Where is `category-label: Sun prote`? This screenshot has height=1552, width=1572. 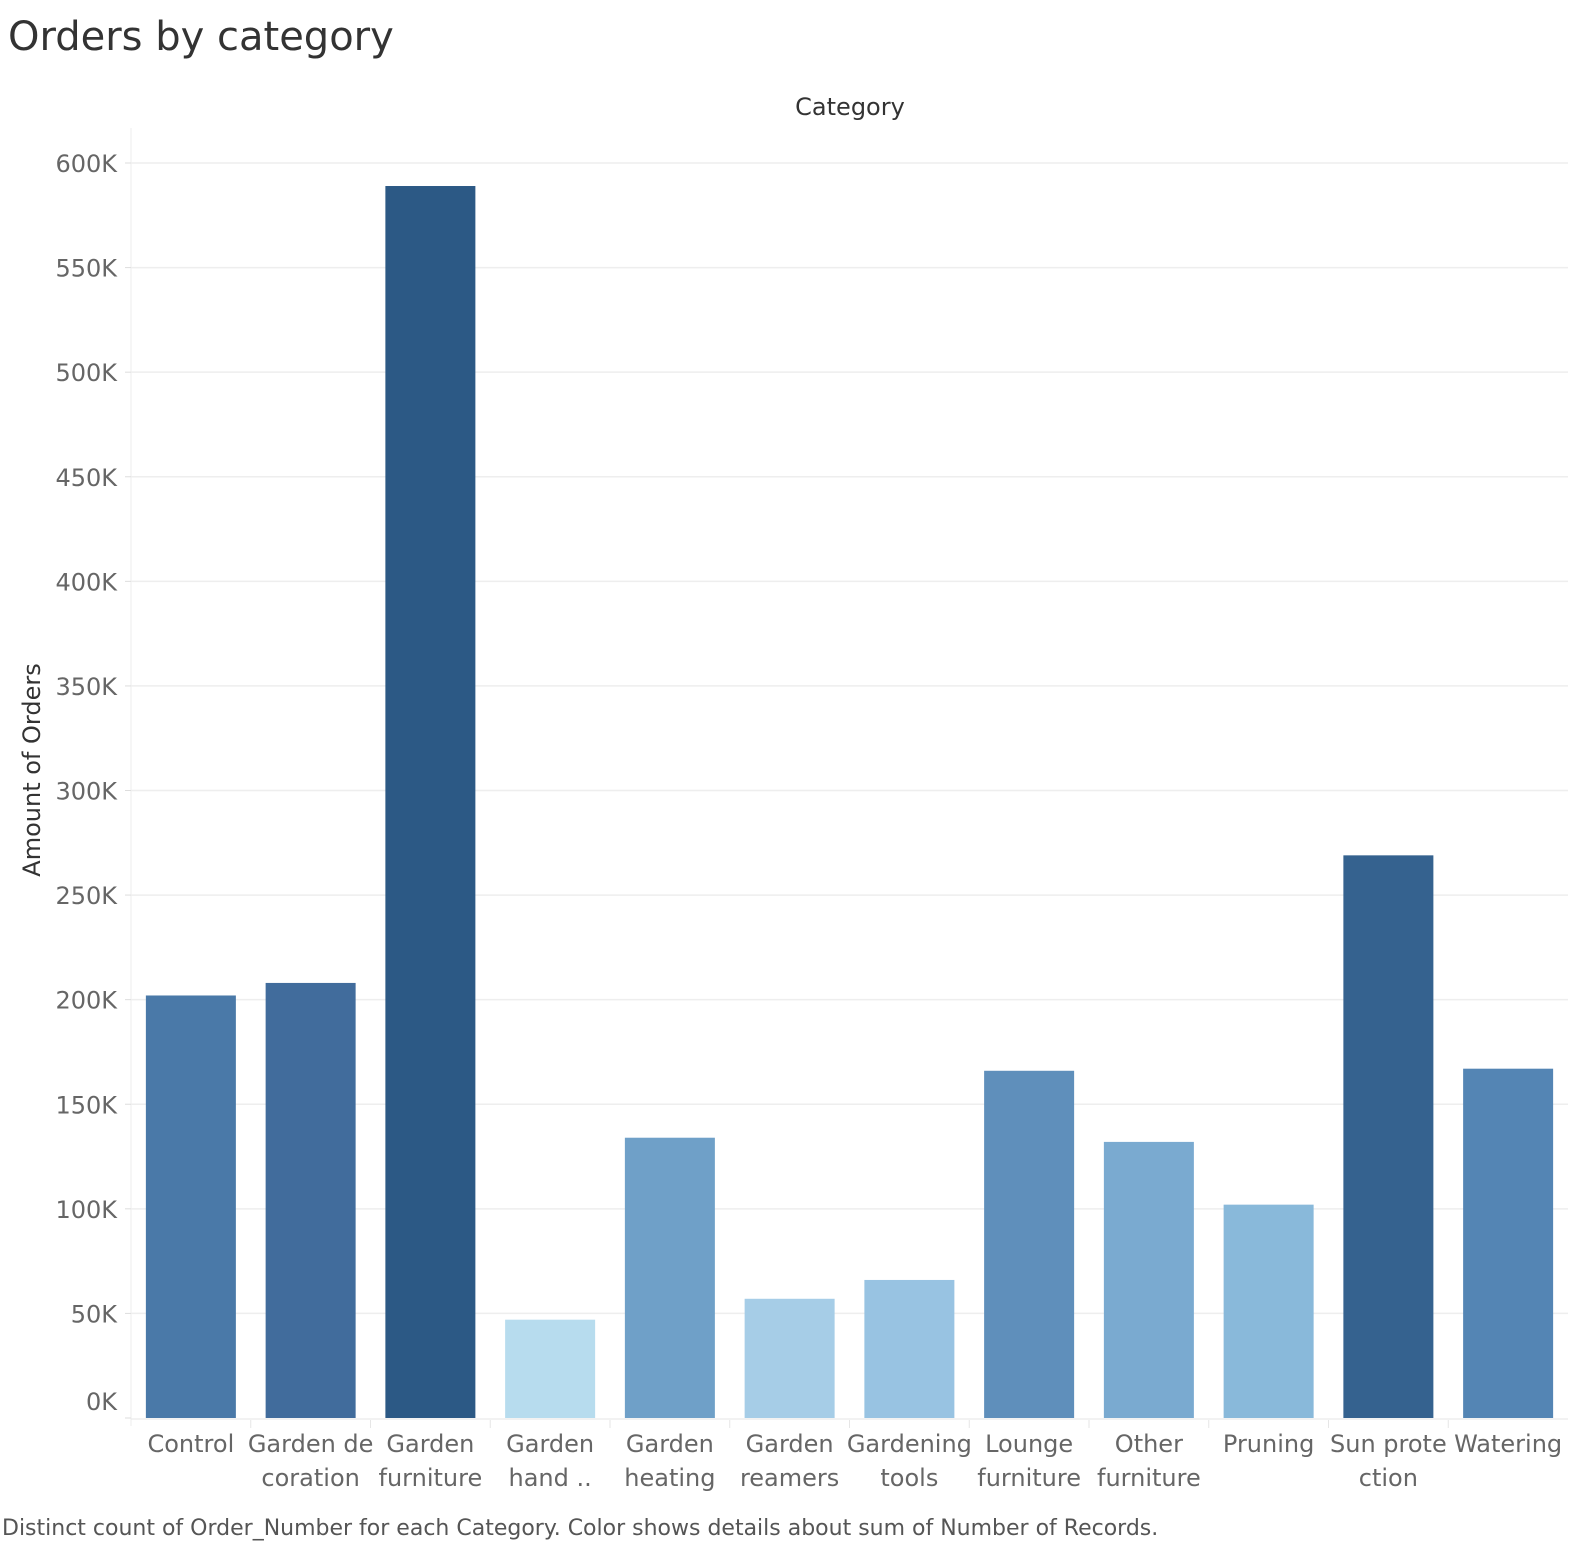
category-label: Sun prote is located at coordinates (1388, 1444).